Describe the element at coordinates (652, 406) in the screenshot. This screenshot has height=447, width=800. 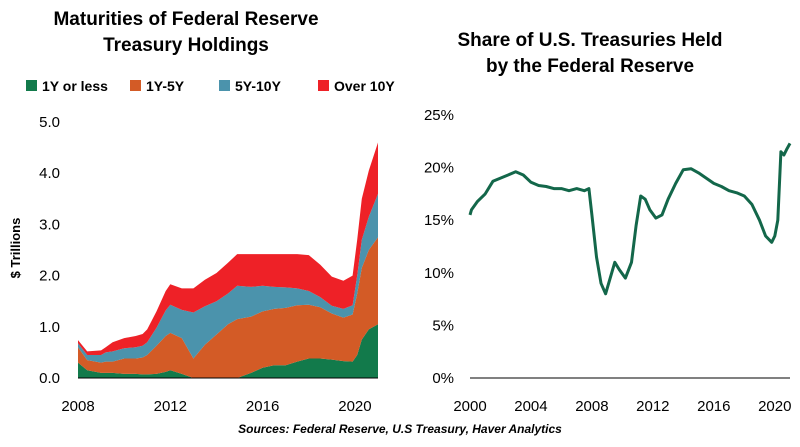
I see `right-x-tick-label-3: 2012` at that location.